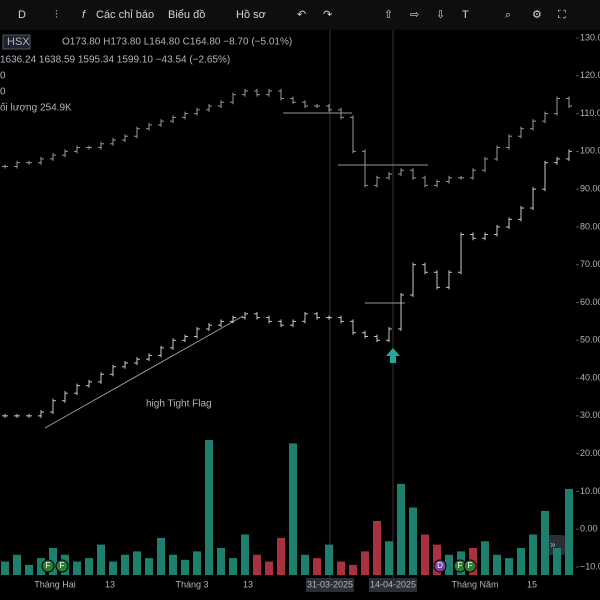  I want to click on x-tick-label: 14-04-2025, so click(393, 584).